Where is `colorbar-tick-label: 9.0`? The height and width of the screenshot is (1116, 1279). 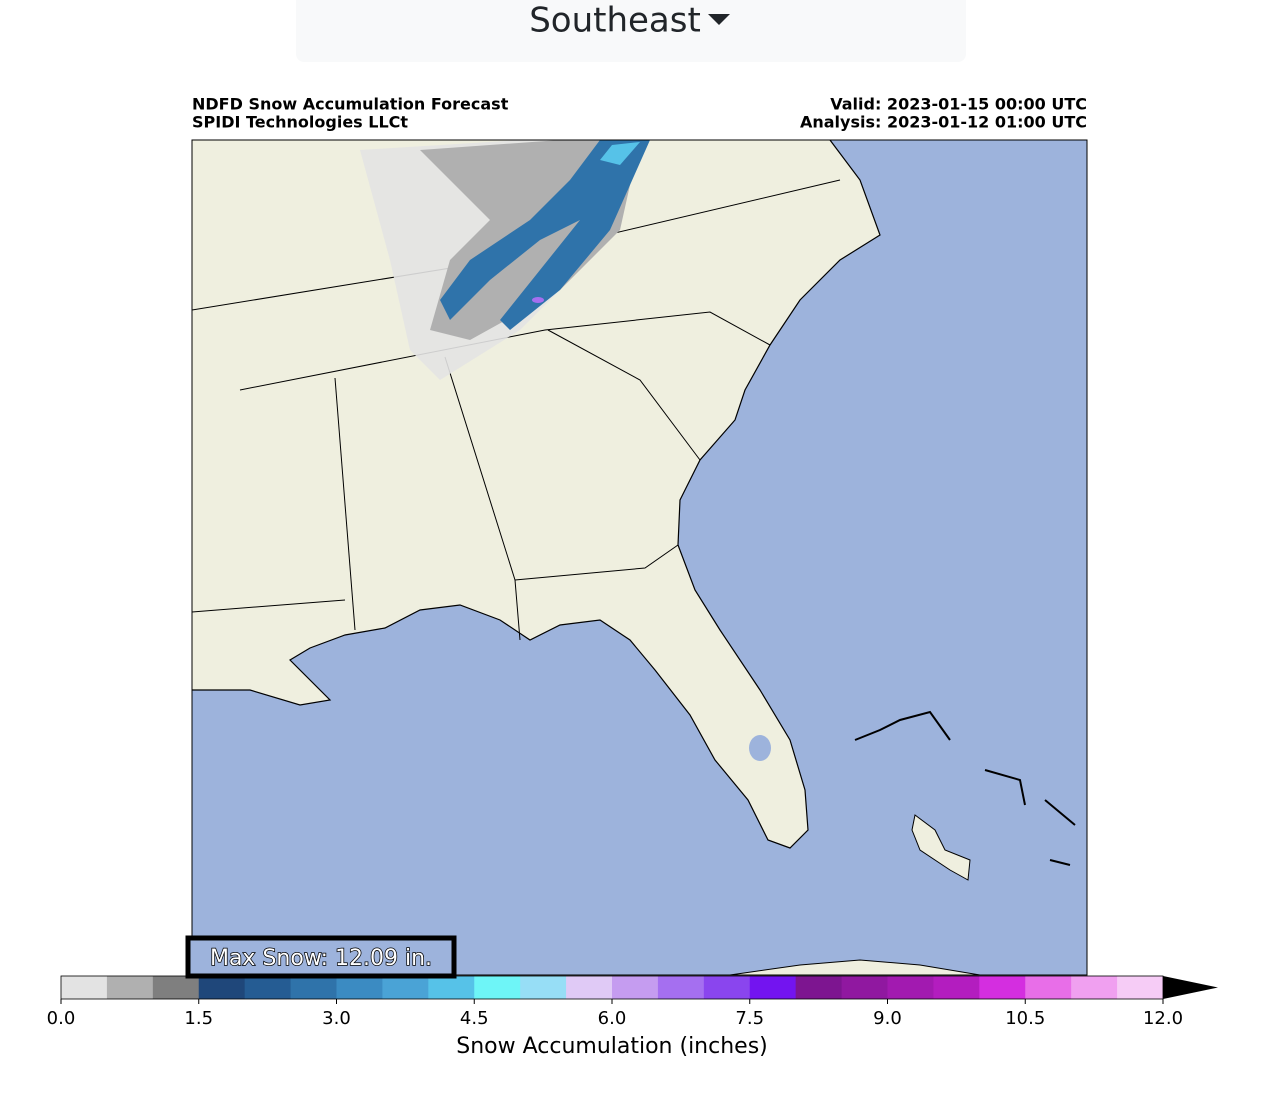
colorbar-tick-label: 9.0 is located at coordinates (887, 1018).